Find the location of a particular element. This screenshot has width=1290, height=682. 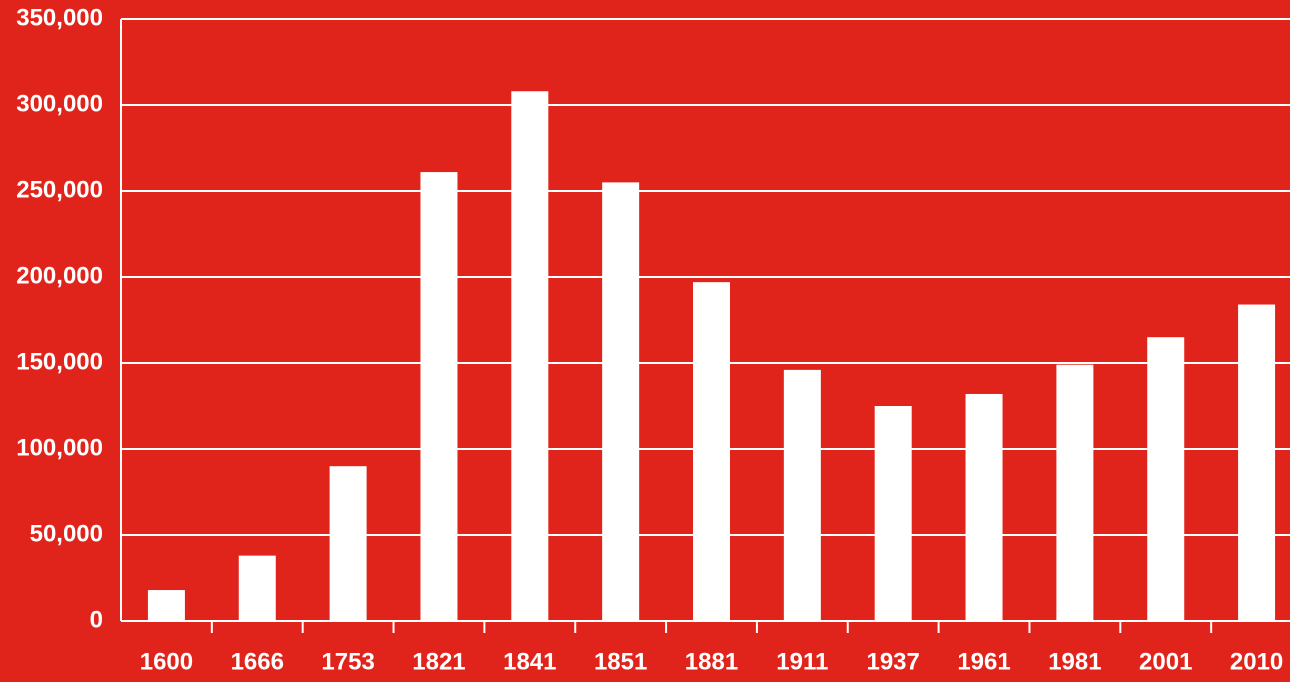

x-tick-label: 1666 is located at coordinates (257, 661).